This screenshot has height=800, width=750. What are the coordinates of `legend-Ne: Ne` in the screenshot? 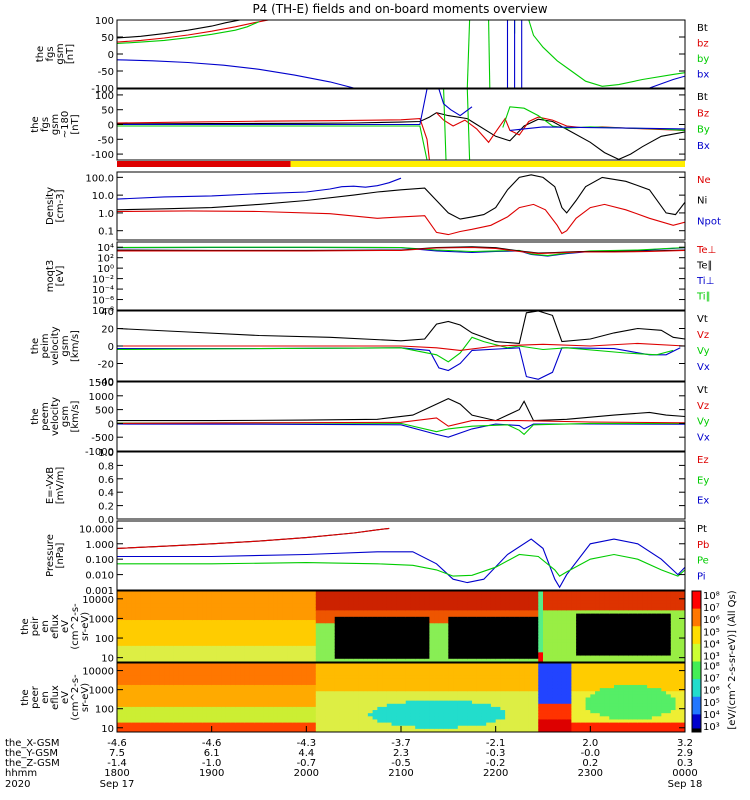 It's located at (704, 180).